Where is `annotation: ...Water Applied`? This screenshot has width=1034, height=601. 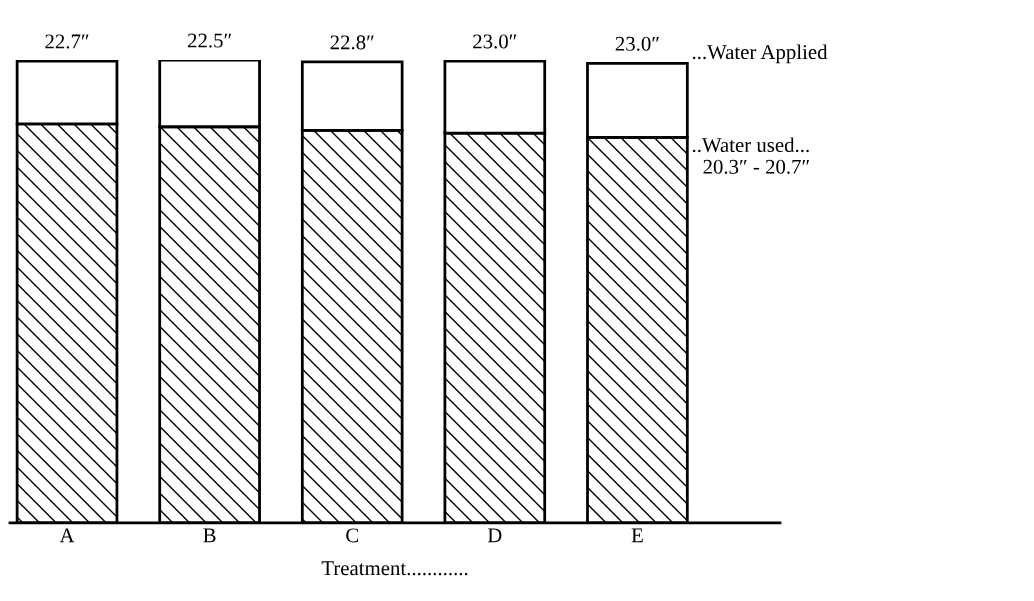 annotation: ...Water Applied is located at coordinates (760, 54).